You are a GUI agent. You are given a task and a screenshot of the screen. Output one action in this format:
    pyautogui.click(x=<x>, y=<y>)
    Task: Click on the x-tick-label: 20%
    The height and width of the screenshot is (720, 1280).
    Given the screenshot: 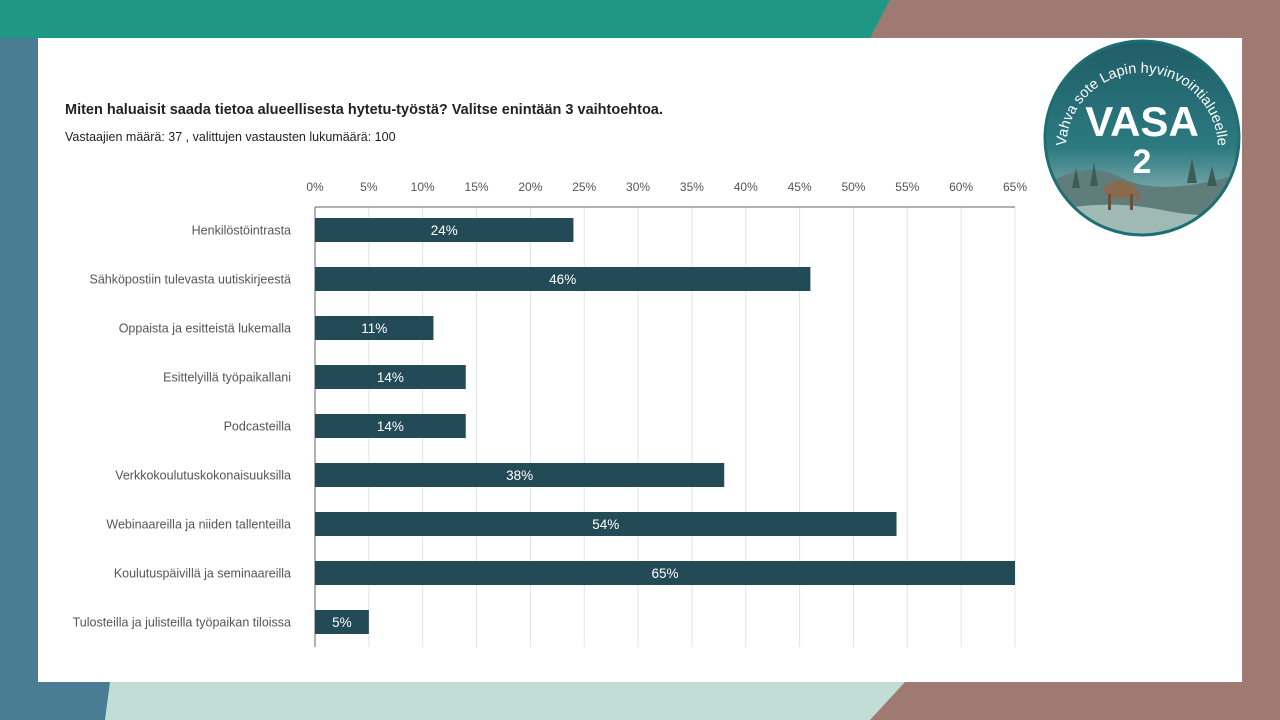 What is the action you would take?
    pyautogui.click(x=530, y=187)
    